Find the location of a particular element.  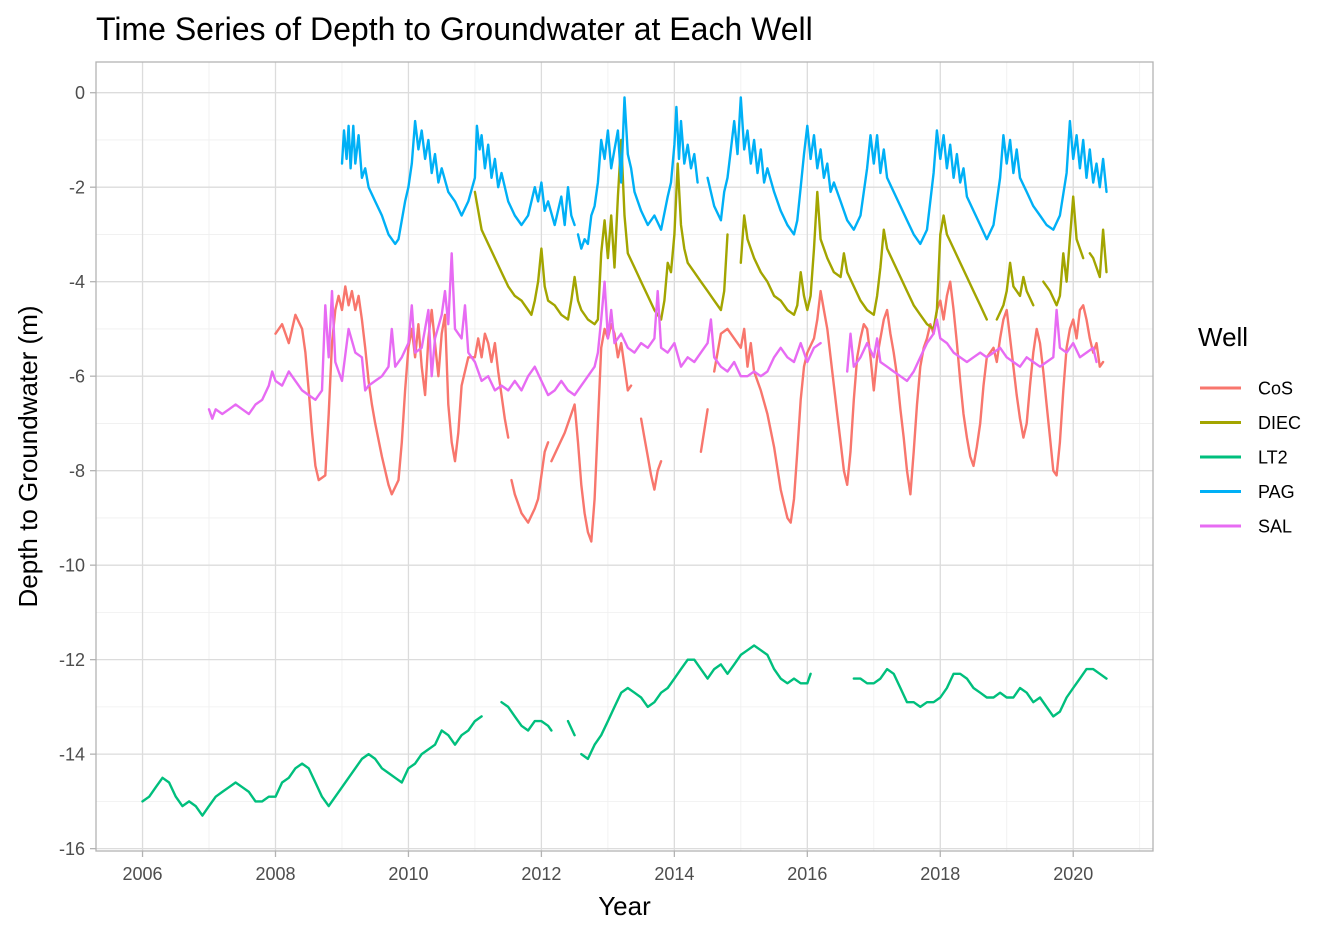

series-pag is located at coordinates (724, 173).